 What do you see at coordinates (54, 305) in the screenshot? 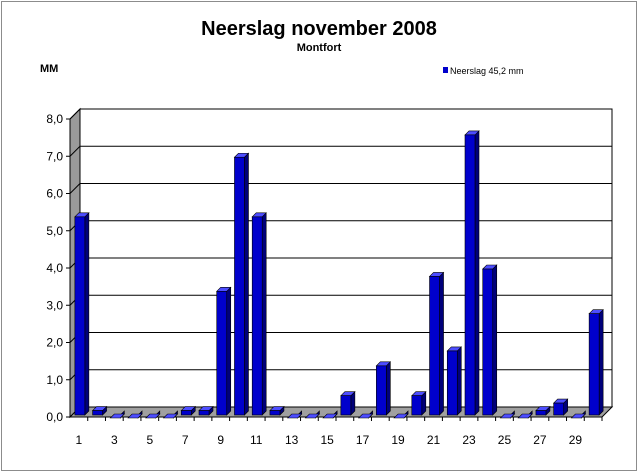
I see `y-tick-label: 3,0` at bounding box center [54, 305].